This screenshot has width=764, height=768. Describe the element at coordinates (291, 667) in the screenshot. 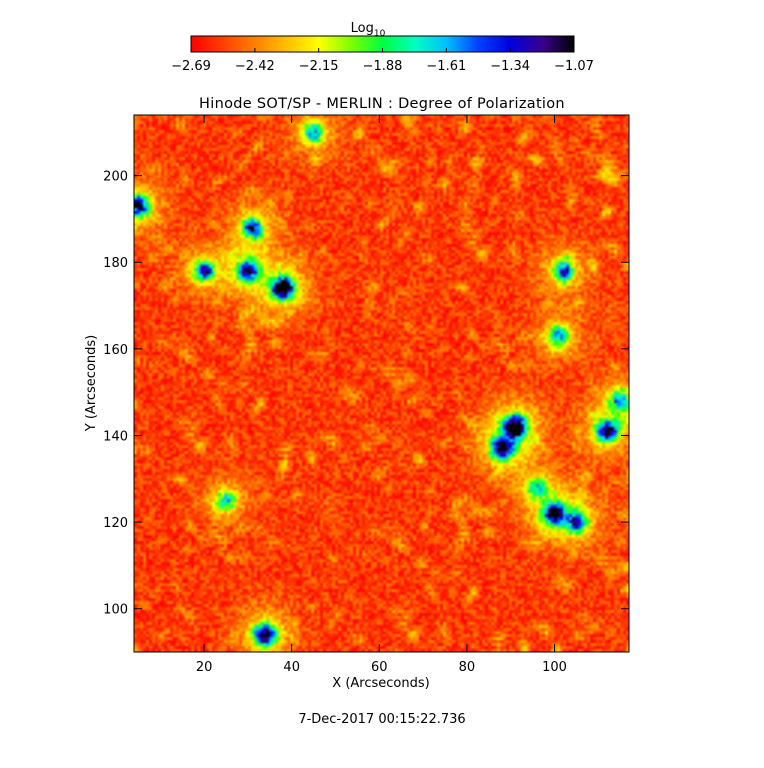

I see `x-tick-label: 40` at that location.